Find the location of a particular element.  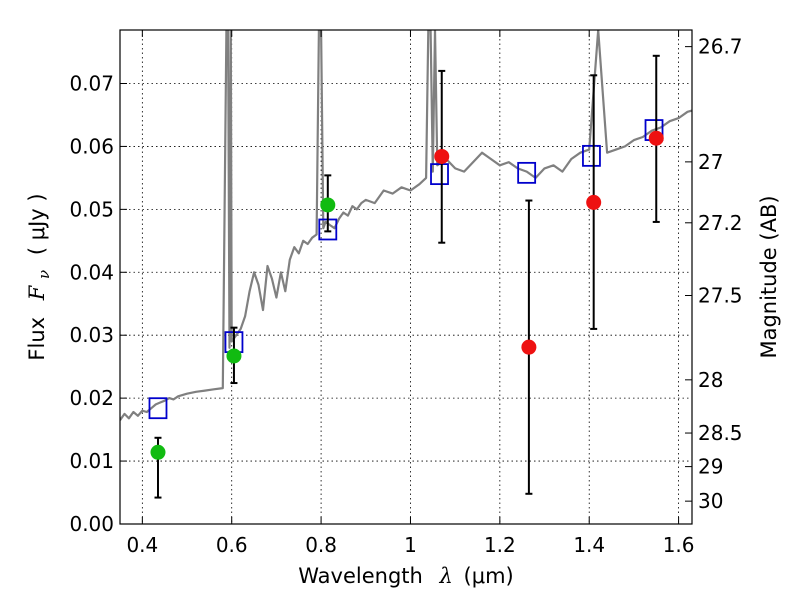

y-tick-label: 0.06 is located at coordinates (91, 146).